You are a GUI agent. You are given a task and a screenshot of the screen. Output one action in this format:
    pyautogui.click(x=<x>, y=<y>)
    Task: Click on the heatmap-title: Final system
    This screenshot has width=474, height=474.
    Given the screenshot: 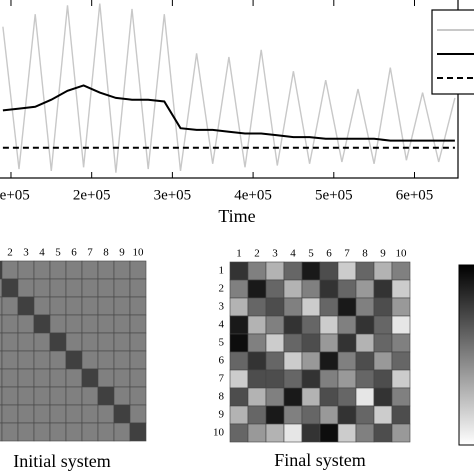 What is the action you would take?
    pyautogui.click(x=320, y=460)
    